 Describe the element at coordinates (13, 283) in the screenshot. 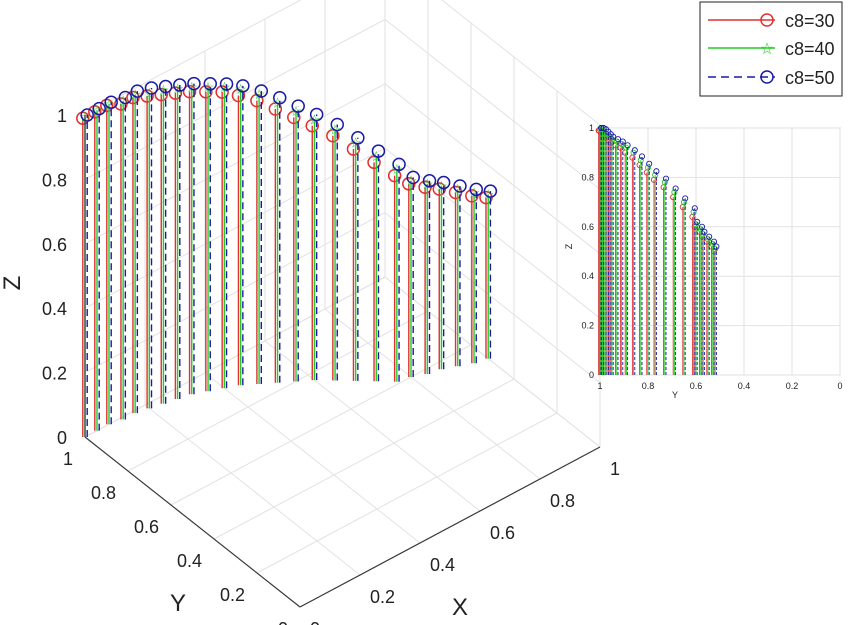

I see `z-axis-label: Z` at that location.